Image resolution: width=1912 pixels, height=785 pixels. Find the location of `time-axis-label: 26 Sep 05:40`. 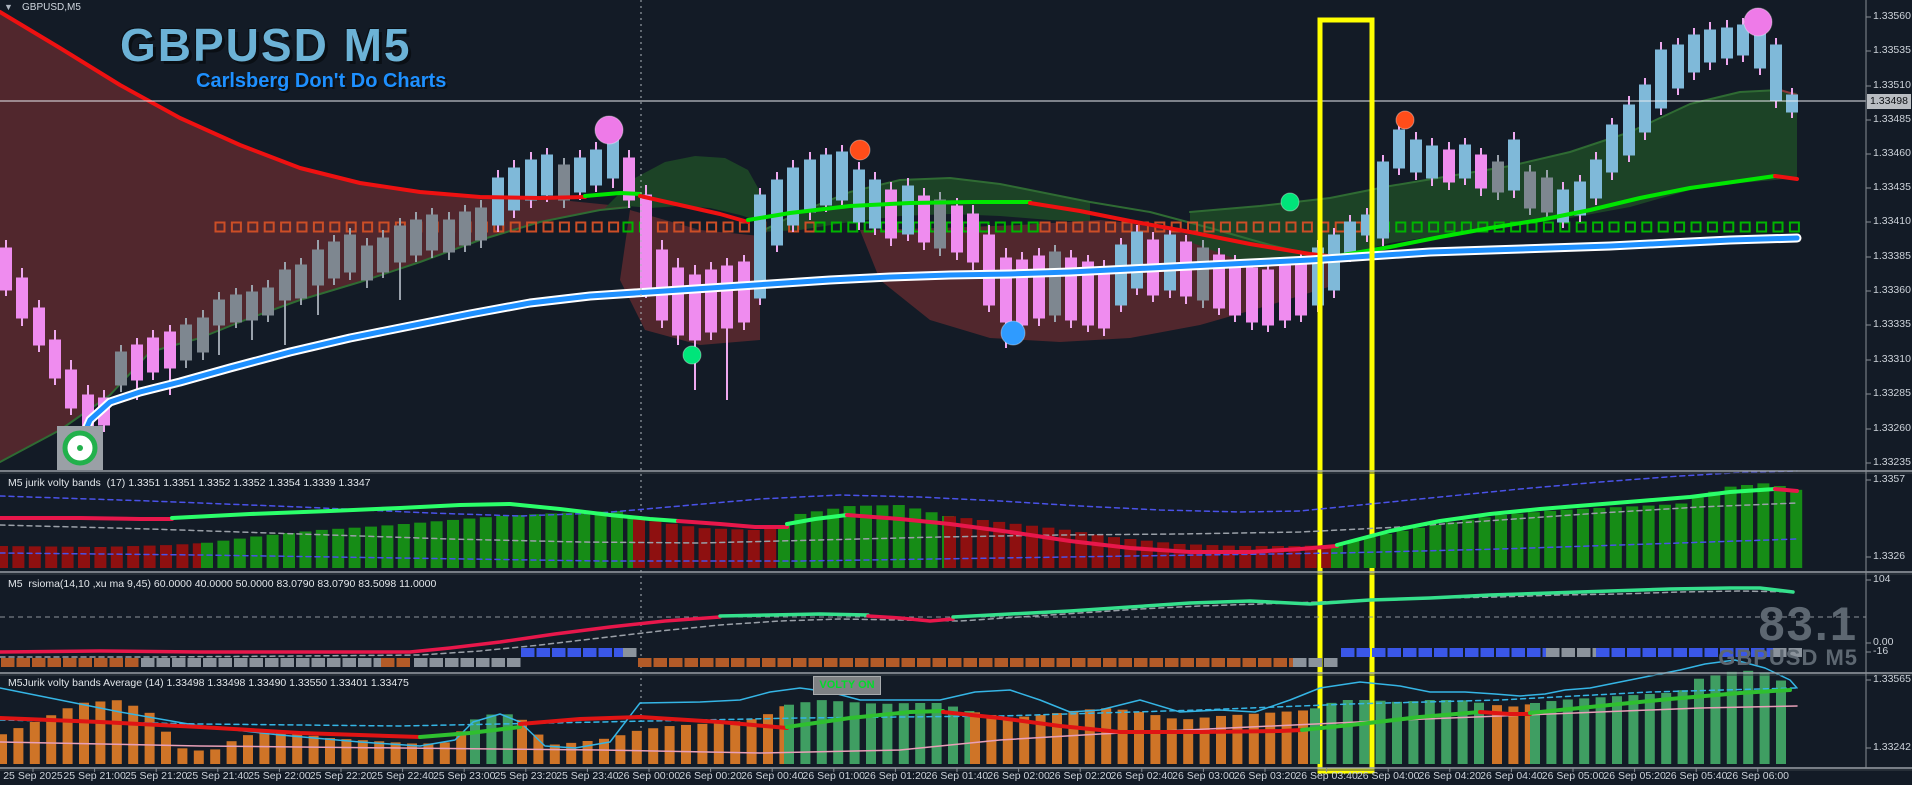

time-axis-label: 26 Sep 05:40 is located at coordinates (1696, 776).